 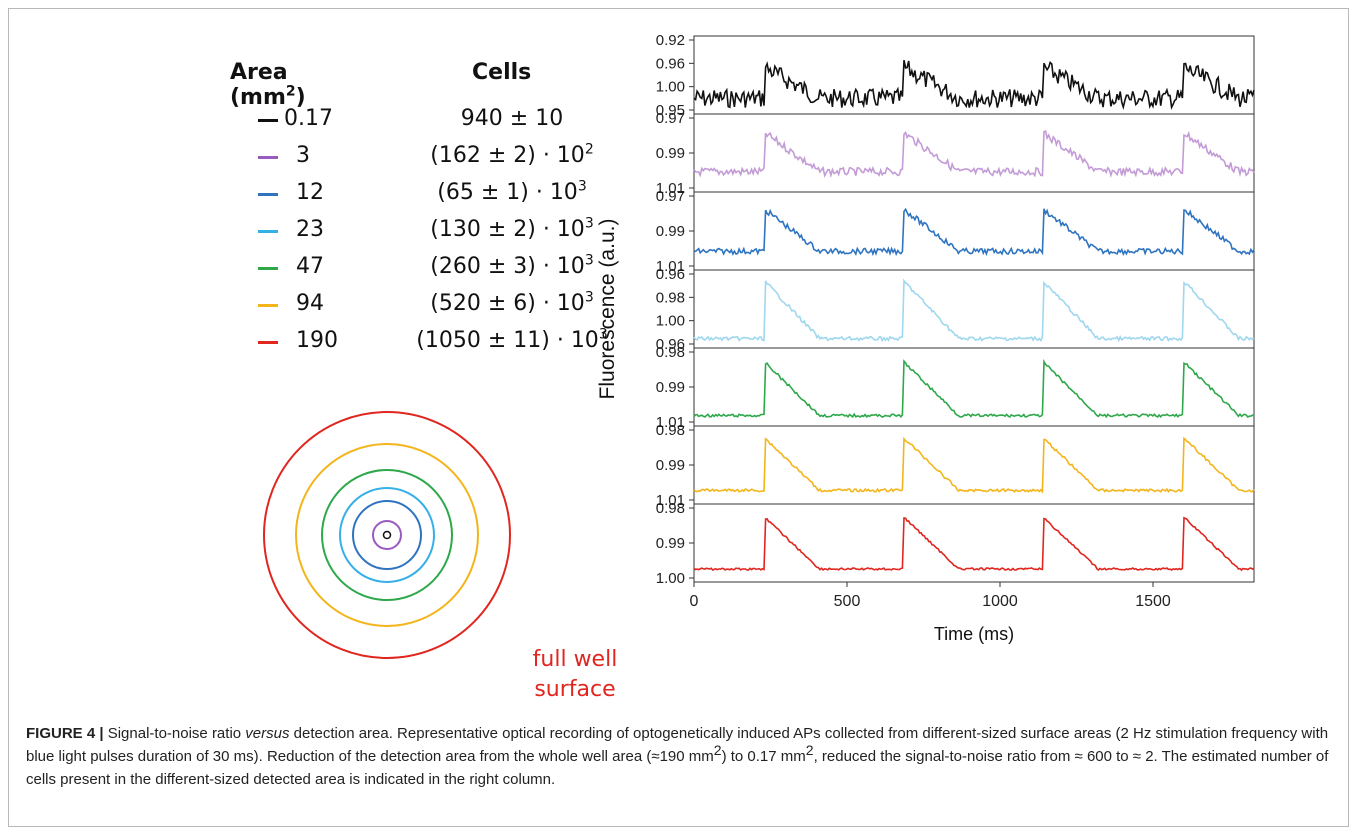 What do you see at coordinates (670, 274) in the screenshot?
I see `ytick-label-3-0: 0.96` at bounding box center [670, 274].